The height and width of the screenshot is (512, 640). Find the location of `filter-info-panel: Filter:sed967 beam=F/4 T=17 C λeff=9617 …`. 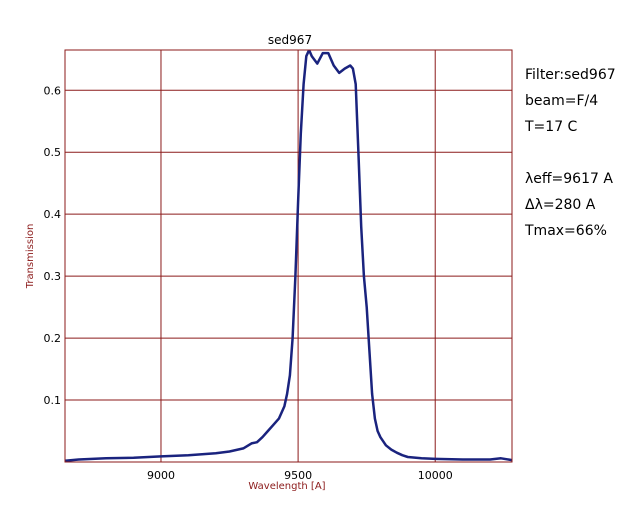

filter-info-panel: Filter:sed967 beam=F/4 T=17 C λeff=9617 … is located at coordinates (570, 153).